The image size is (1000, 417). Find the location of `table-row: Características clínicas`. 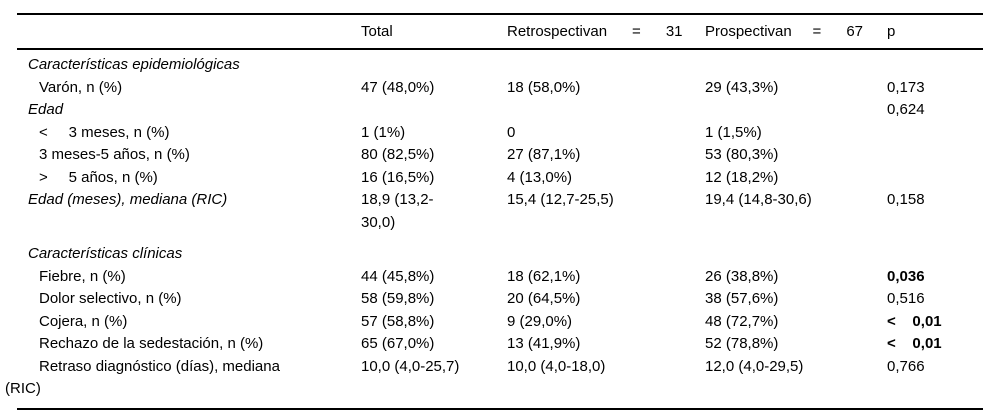

table-row: Características clínicas is located at coordinates (500, 254).